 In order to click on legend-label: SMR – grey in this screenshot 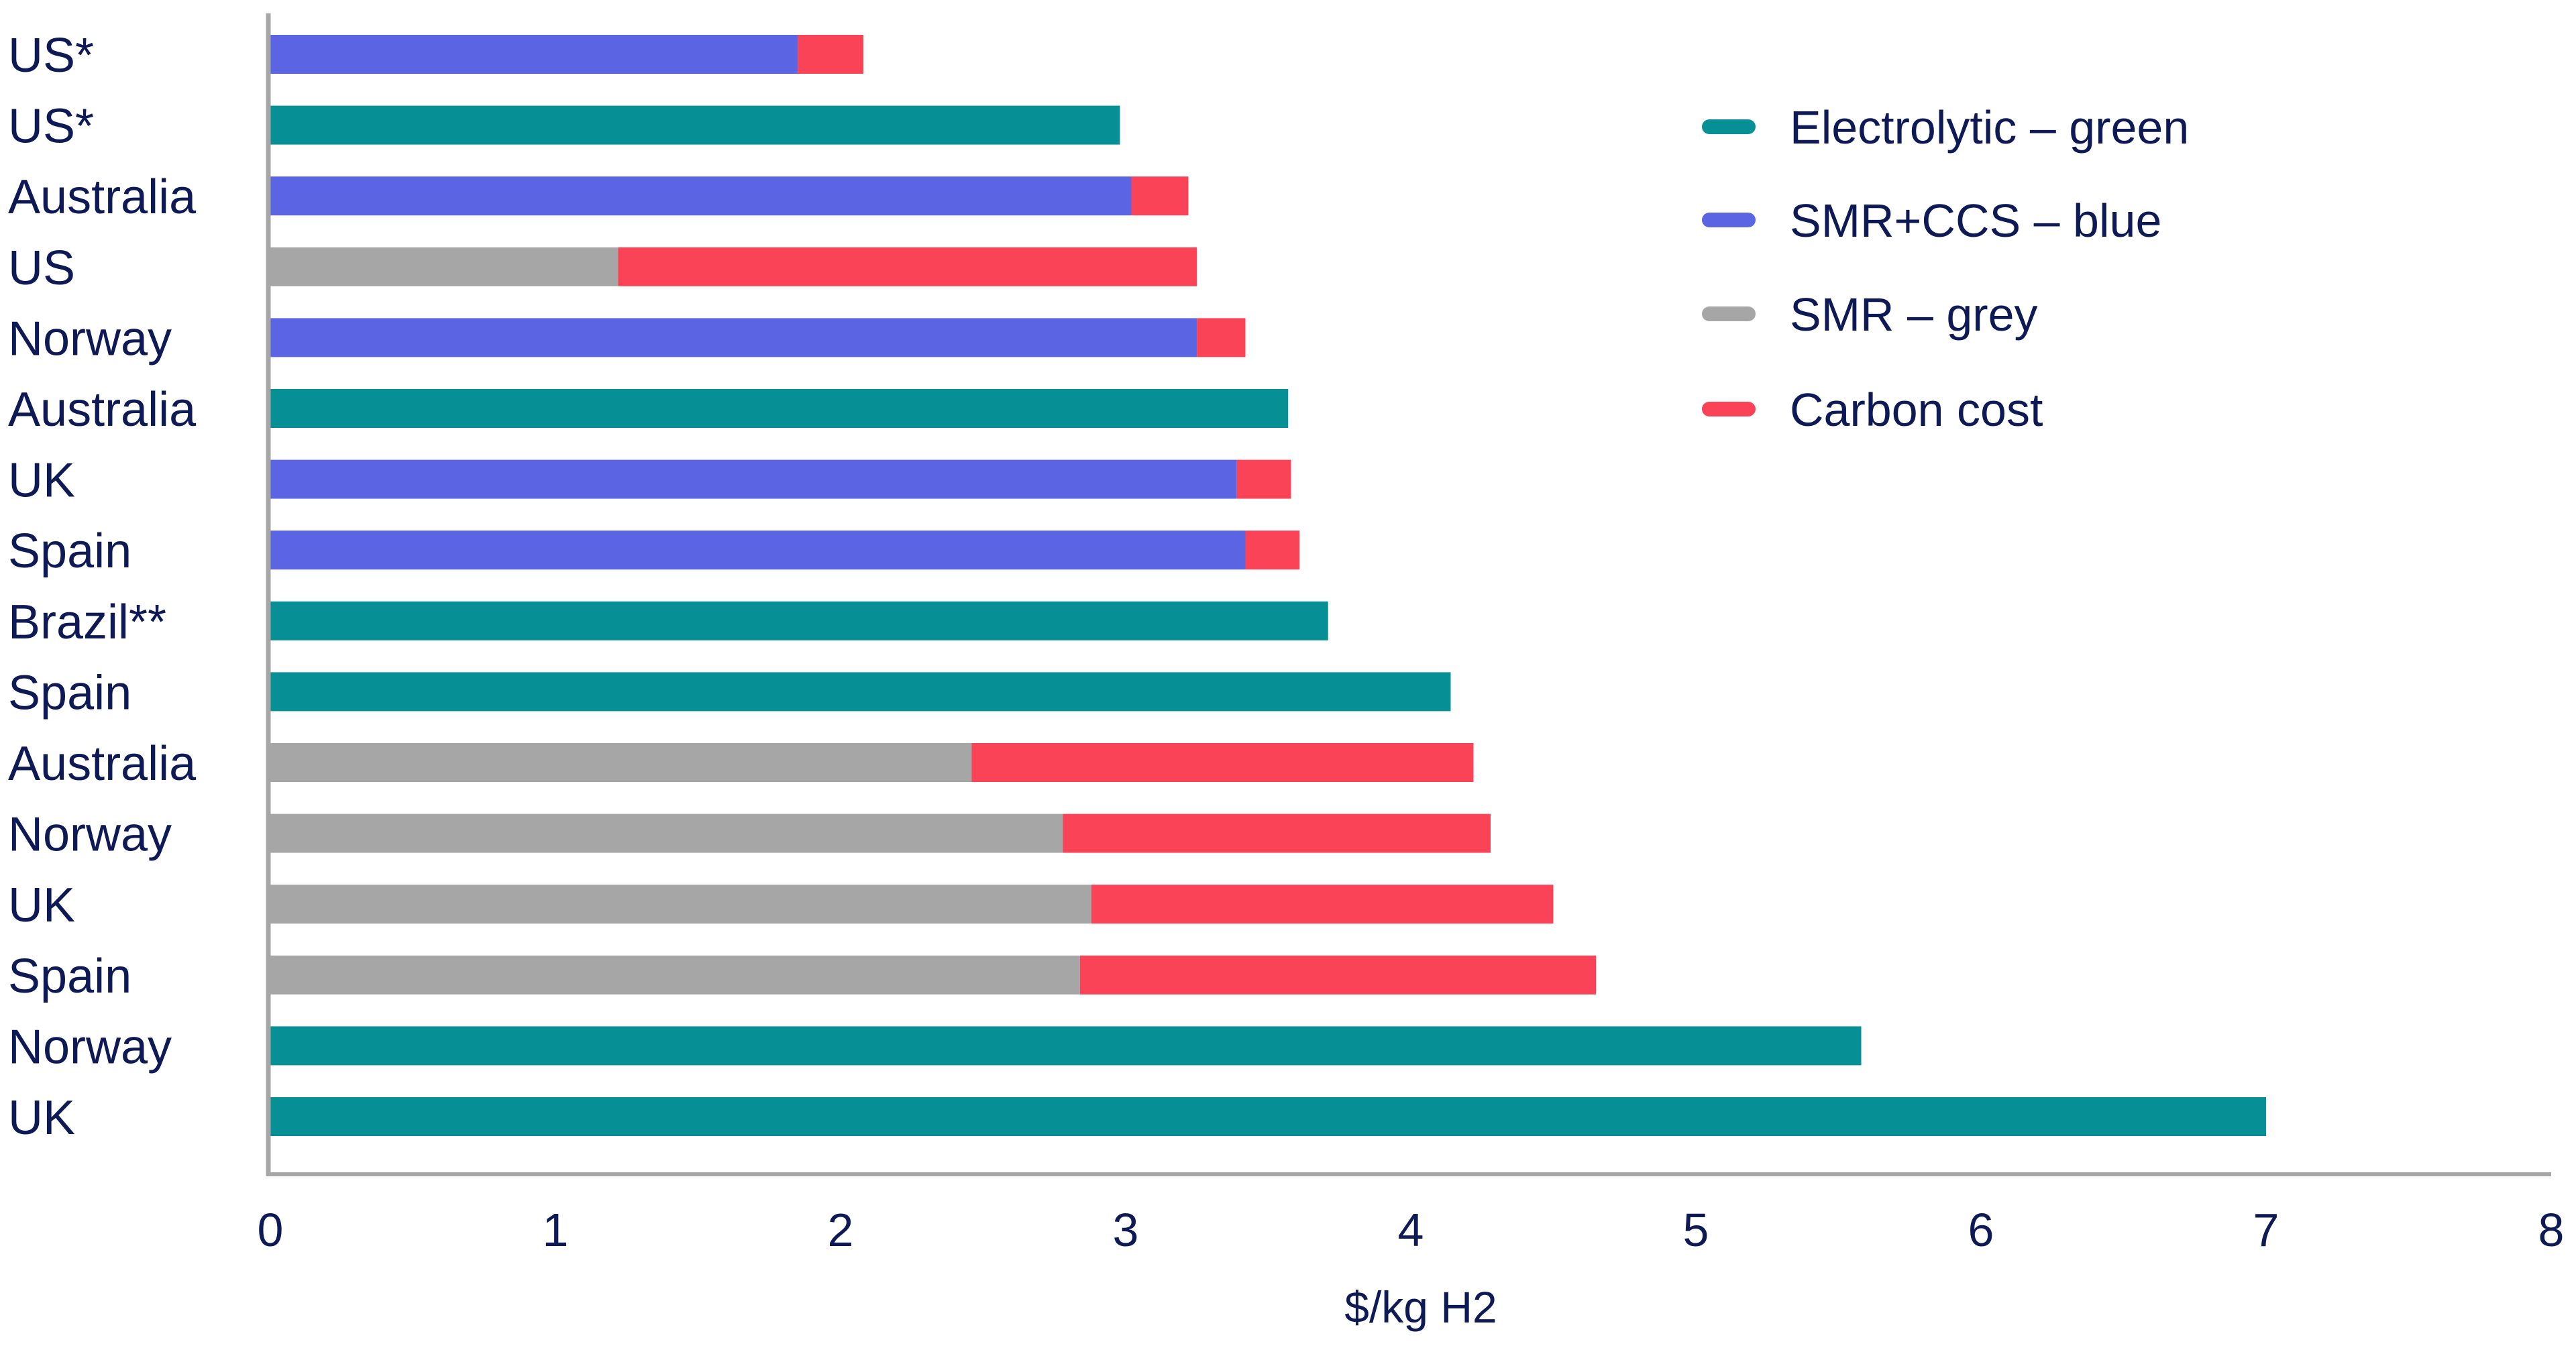, I will do `click(1914, 314)`.